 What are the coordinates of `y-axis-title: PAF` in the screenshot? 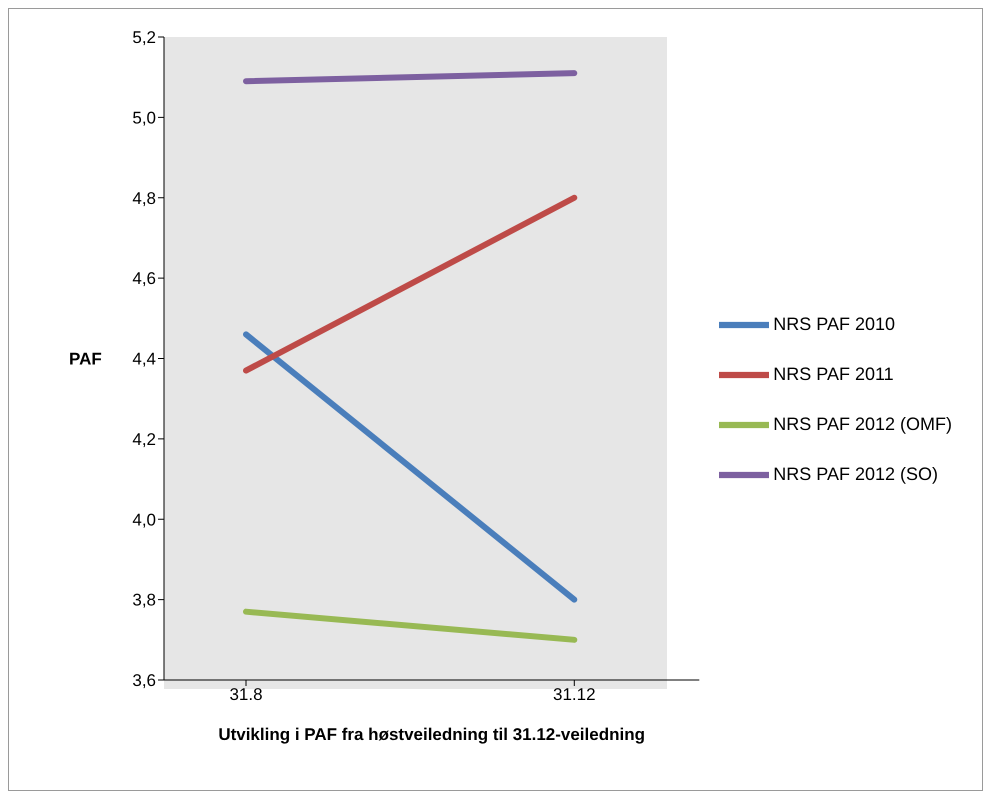 It's located at (85, 359).